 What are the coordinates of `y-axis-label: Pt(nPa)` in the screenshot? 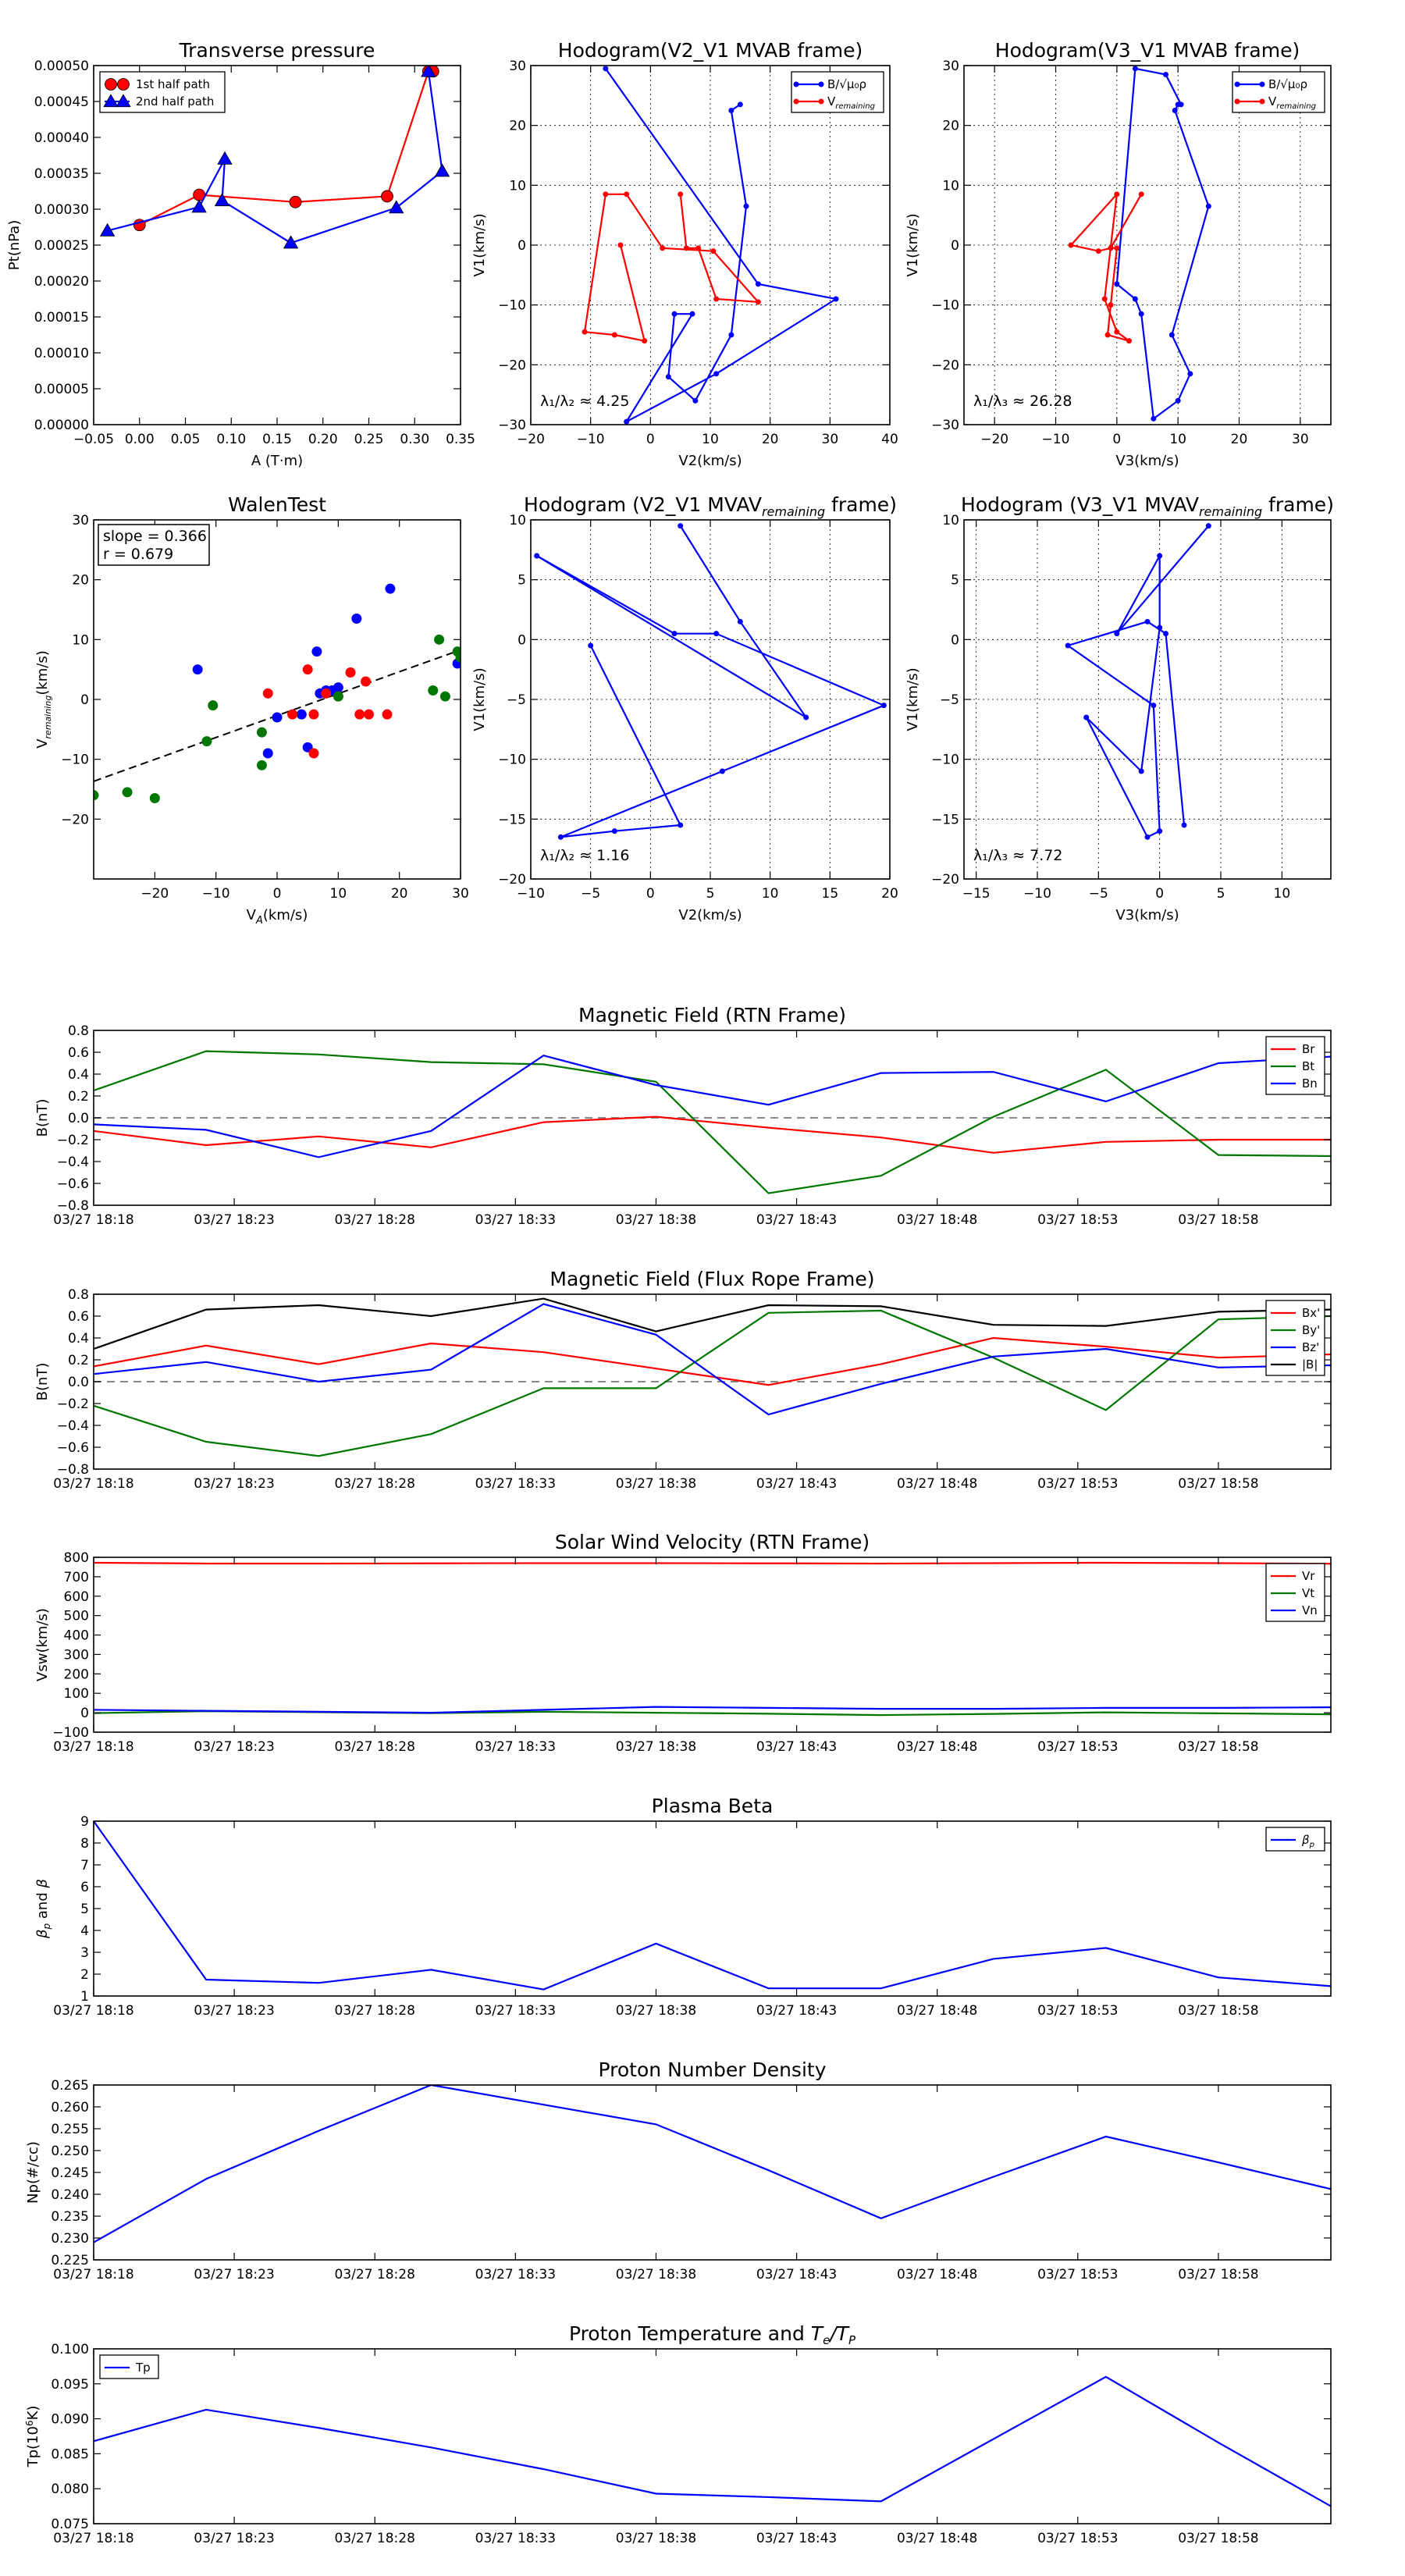 It's located at (15, 245).